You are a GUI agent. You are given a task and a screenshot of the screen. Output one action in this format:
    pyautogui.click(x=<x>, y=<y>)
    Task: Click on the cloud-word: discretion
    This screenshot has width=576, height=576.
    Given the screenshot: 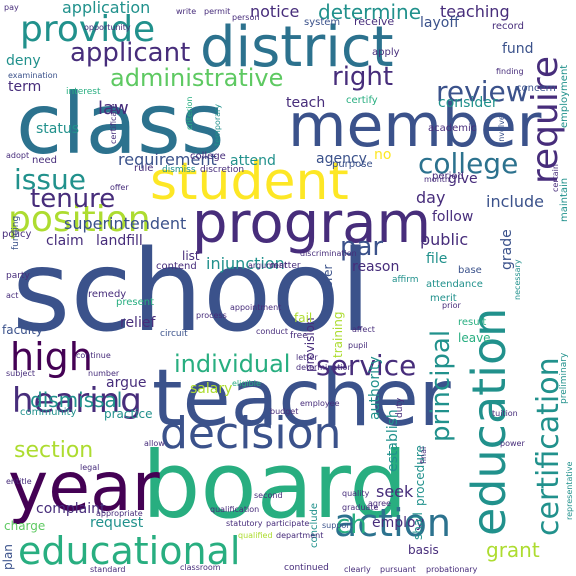 What is the action you would take?
    pyautogui.click(x=222, y=170)
    